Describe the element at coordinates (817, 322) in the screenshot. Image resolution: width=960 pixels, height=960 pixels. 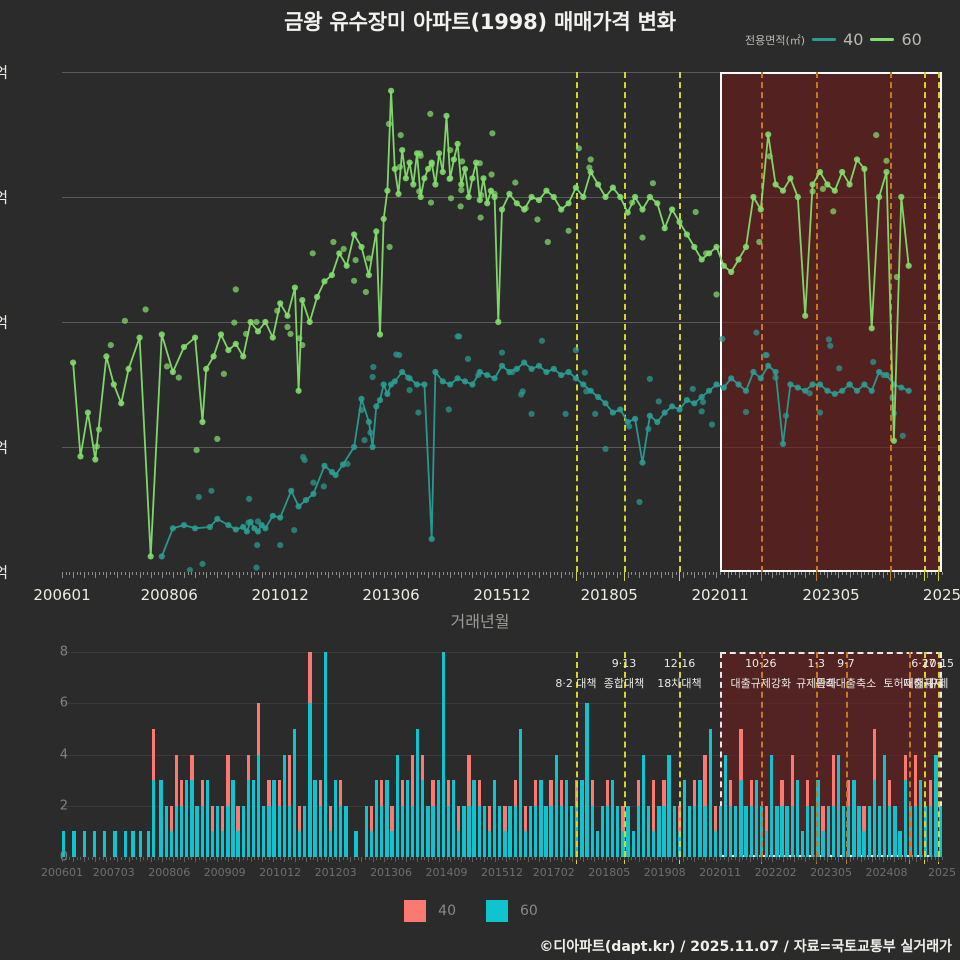
I see `price-event-line` at that location.